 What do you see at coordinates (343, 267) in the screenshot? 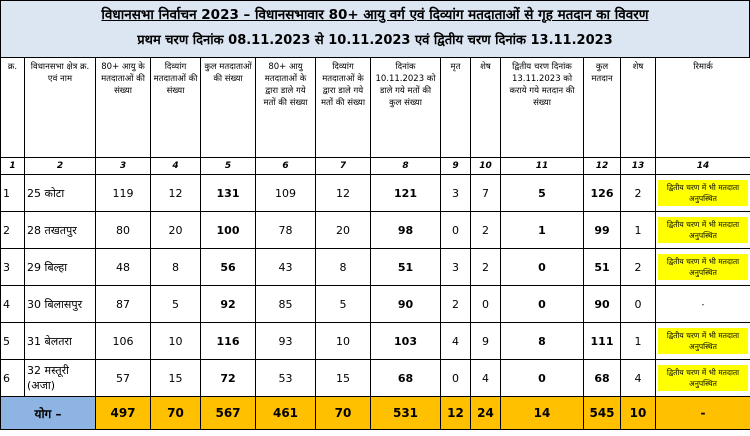
I see `cell: 8` at bounding box center [343, 267].